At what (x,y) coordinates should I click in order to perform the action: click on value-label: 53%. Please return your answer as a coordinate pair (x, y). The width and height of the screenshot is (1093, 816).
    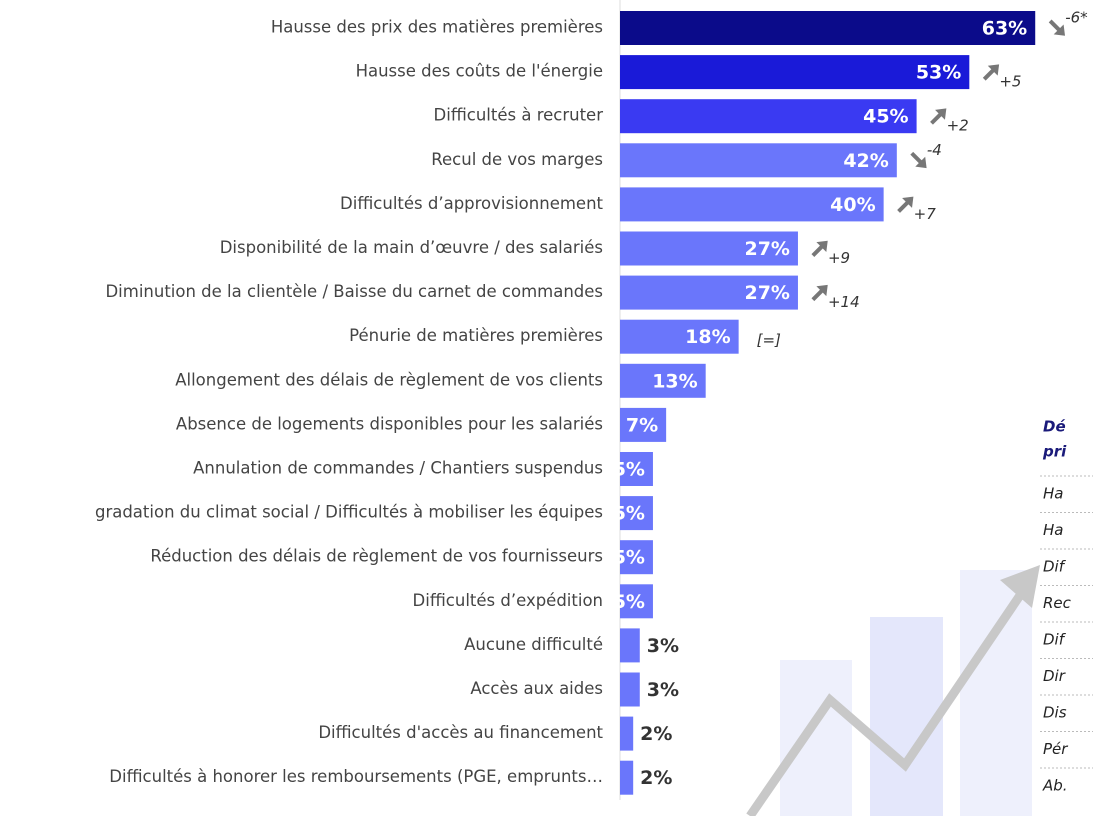
    Looking at the image, I should click on (938, 73).